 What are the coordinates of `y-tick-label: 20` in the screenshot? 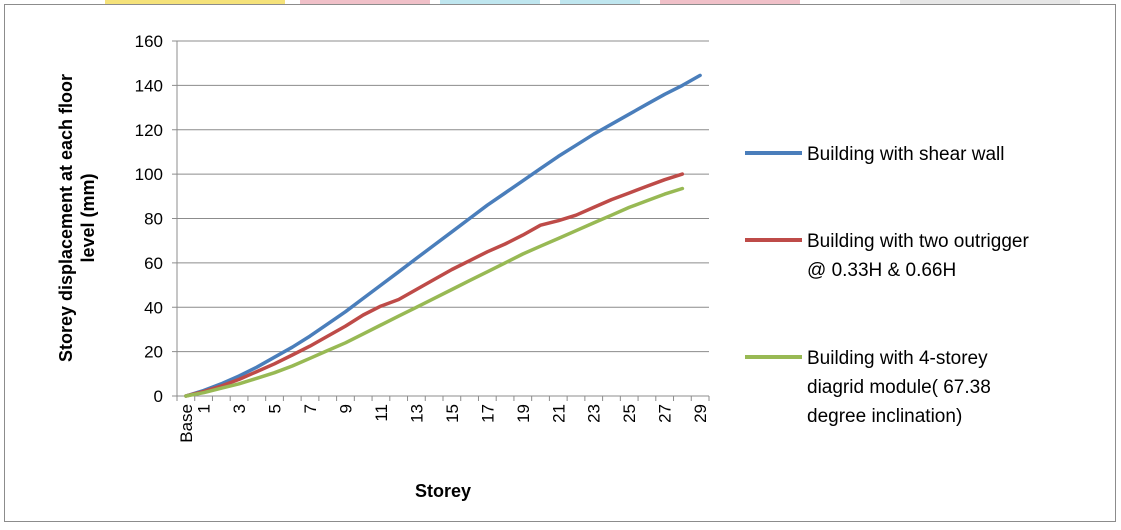 It's located at (153, 352).